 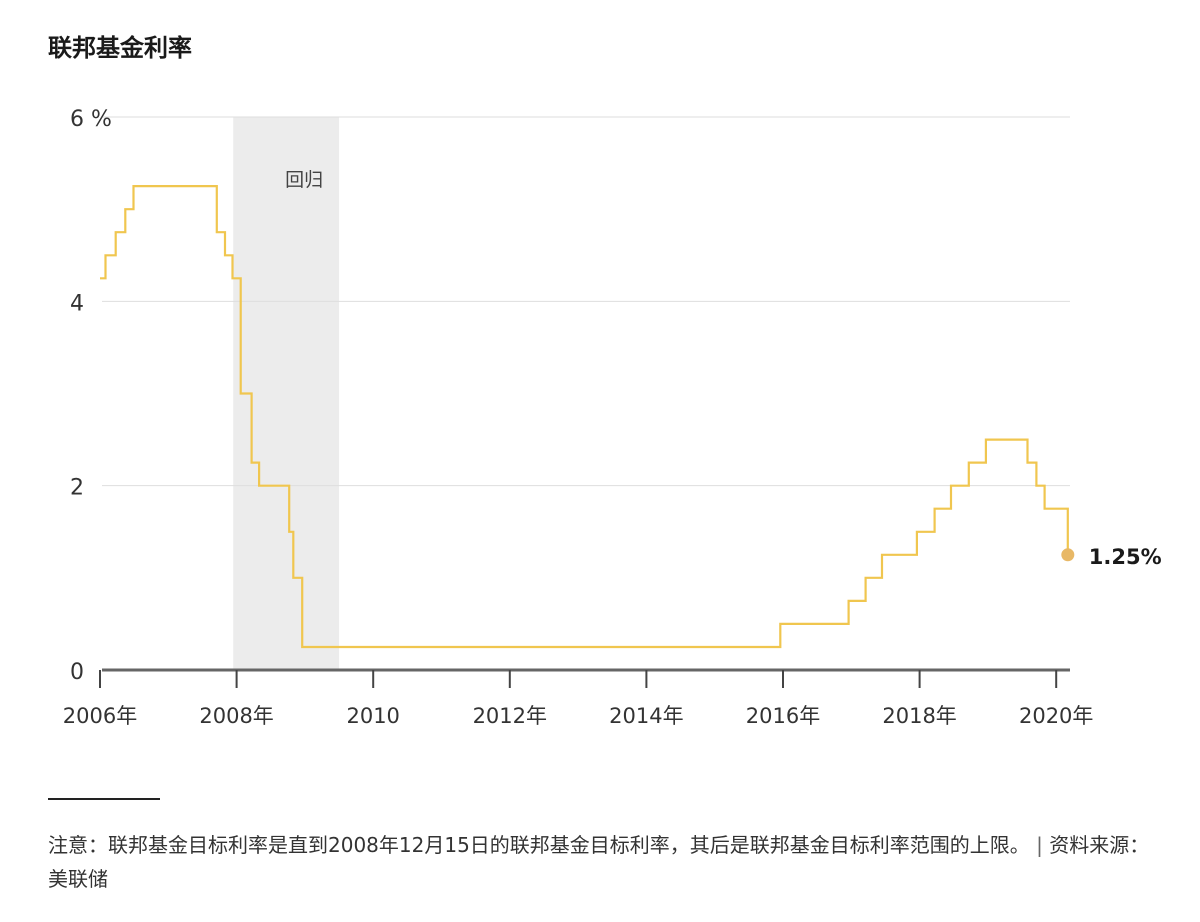 What do you see at coordinates (1056, 716) in the screenshot?
I see `x-tick-label: 2020年` at bounding box center [1056, 716].